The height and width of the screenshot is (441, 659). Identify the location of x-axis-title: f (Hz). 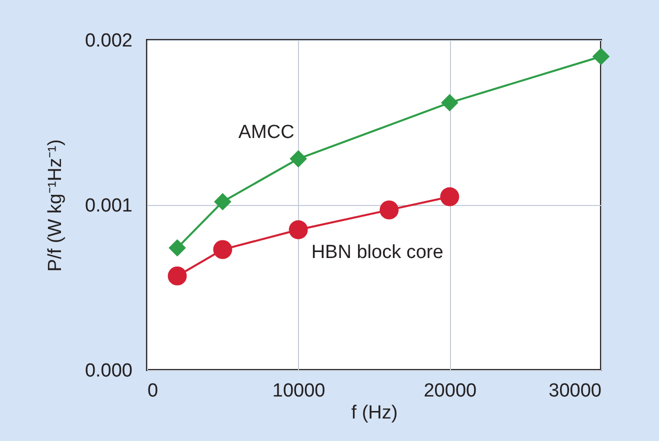
(374, 413).